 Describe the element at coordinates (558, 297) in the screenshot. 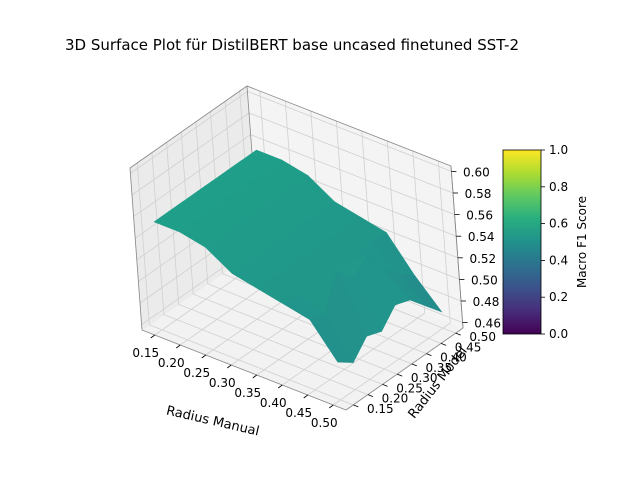

I see `colorbar-tick-label: 0.2` at that location.